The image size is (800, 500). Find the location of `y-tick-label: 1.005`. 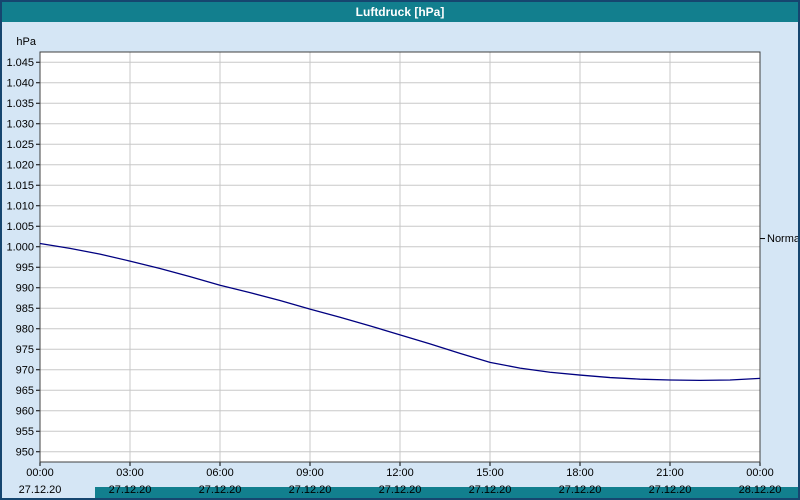

y-tick-label: 1.005 is located at coordinates (20, 227).